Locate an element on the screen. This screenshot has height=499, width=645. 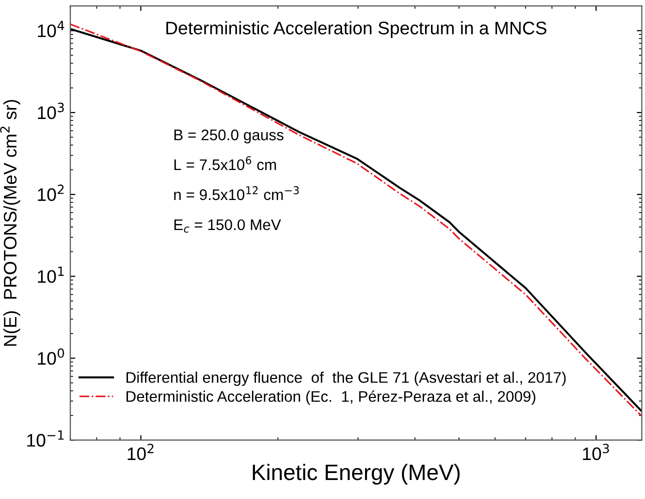
y-axis-title: N(E) PROTONS/(MeV cm$^{2}$ sr) is located at coordinates (10, 223).